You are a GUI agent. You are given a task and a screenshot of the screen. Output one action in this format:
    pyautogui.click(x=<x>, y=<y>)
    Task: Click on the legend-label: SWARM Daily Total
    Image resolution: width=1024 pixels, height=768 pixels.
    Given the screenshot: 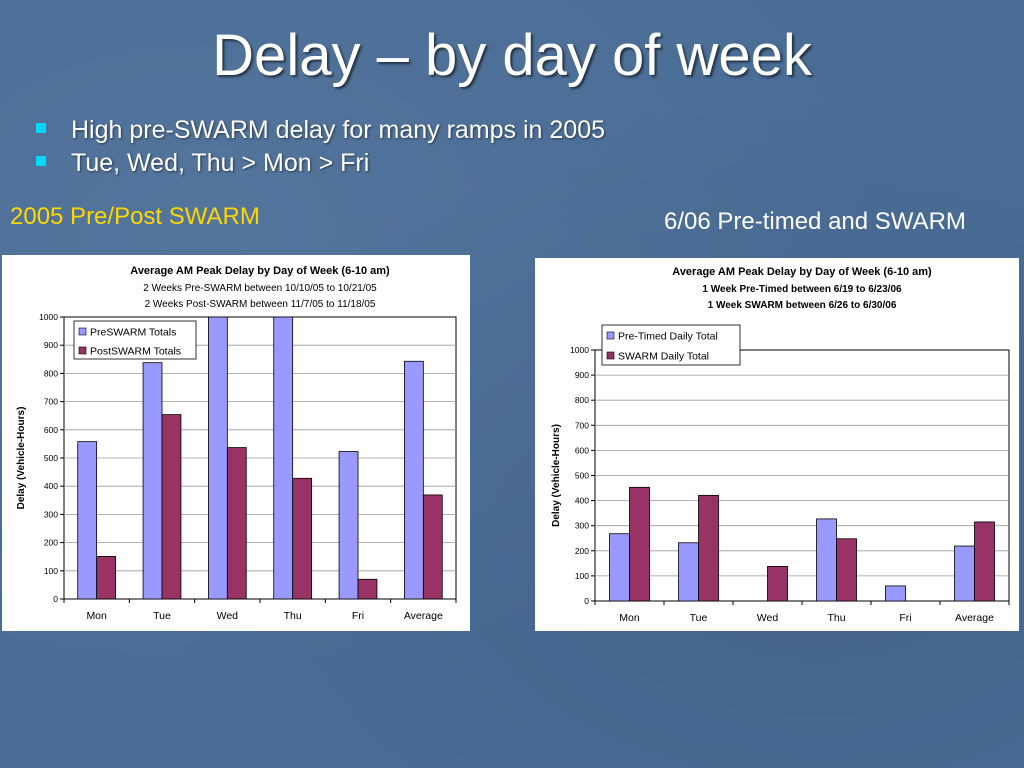 What is the action you would take?
    pyautogui.click(x=663, y=357)
    